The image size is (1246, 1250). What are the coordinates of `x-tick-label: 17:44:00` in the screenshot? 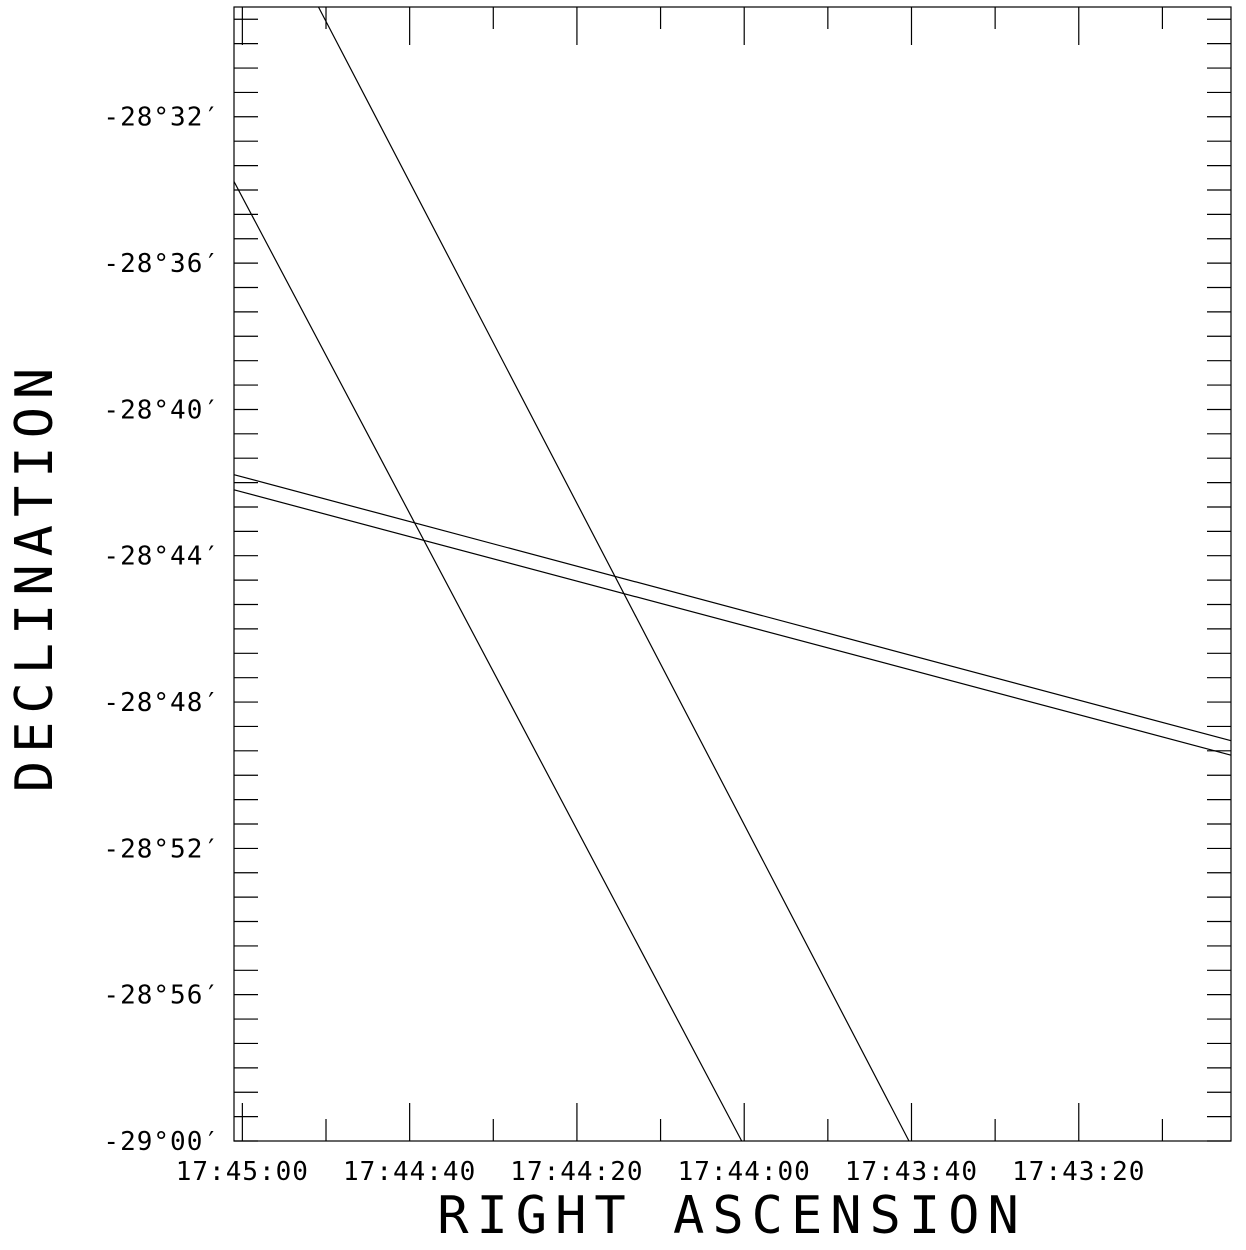 It's located at (744, 1172).